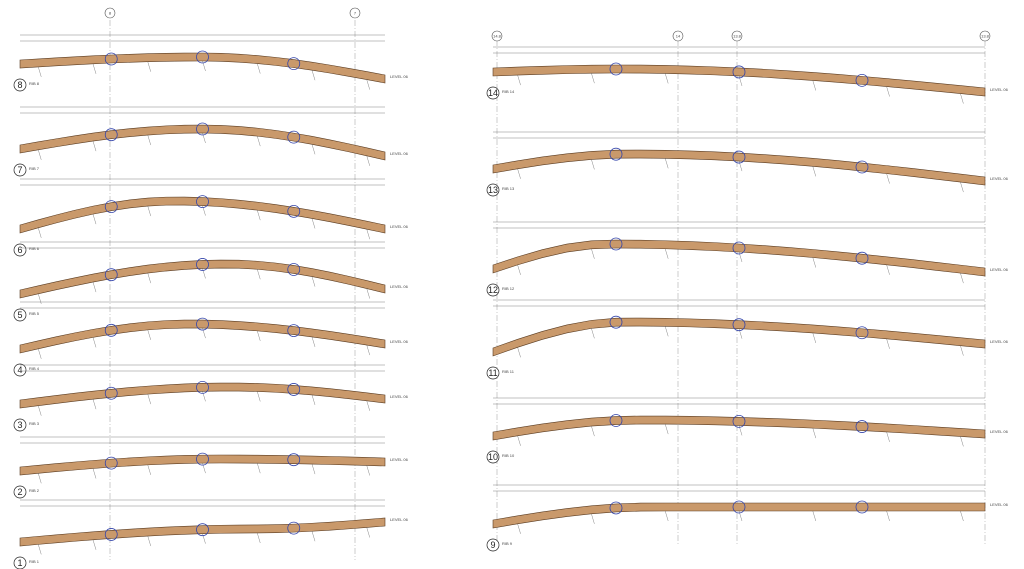  I want to click on grid-label: 14, so click(678, 36).